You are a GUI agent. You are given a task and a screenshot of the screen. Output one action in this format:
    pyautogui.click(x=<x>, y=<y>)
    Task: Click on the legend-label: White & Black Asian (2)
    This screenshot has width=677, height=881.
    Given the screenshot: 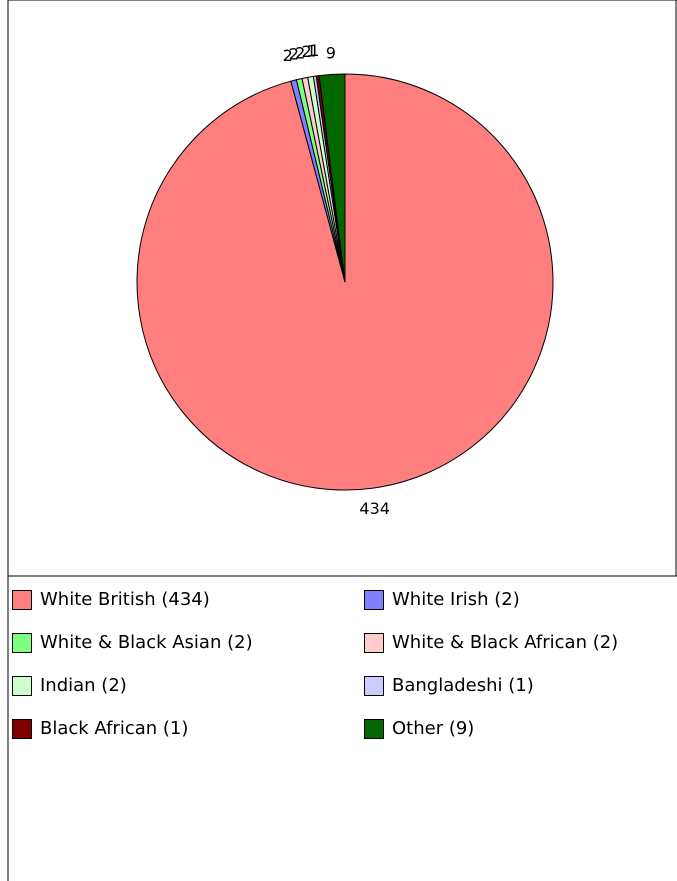 What is the action you would take?
    pyautogui.click(x=146, y=642)
    